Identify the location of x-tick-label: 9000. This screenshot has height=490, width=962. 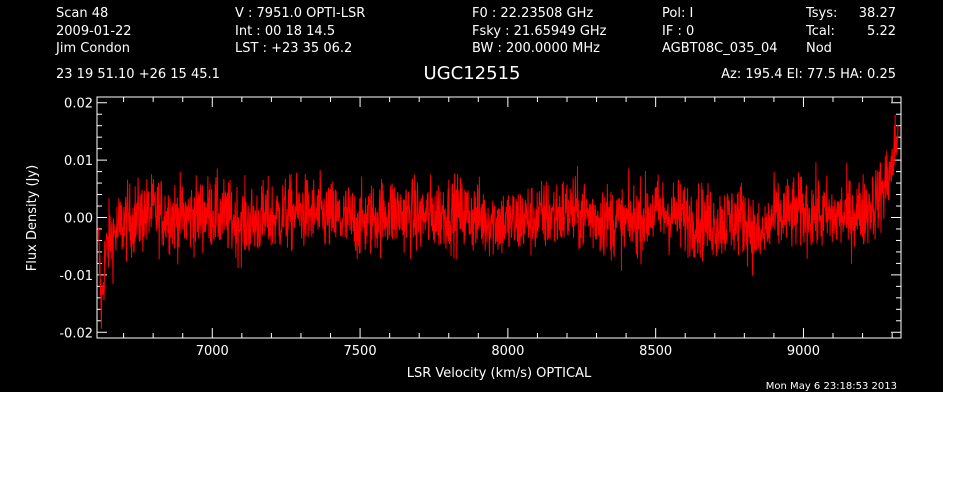
(803, 351).